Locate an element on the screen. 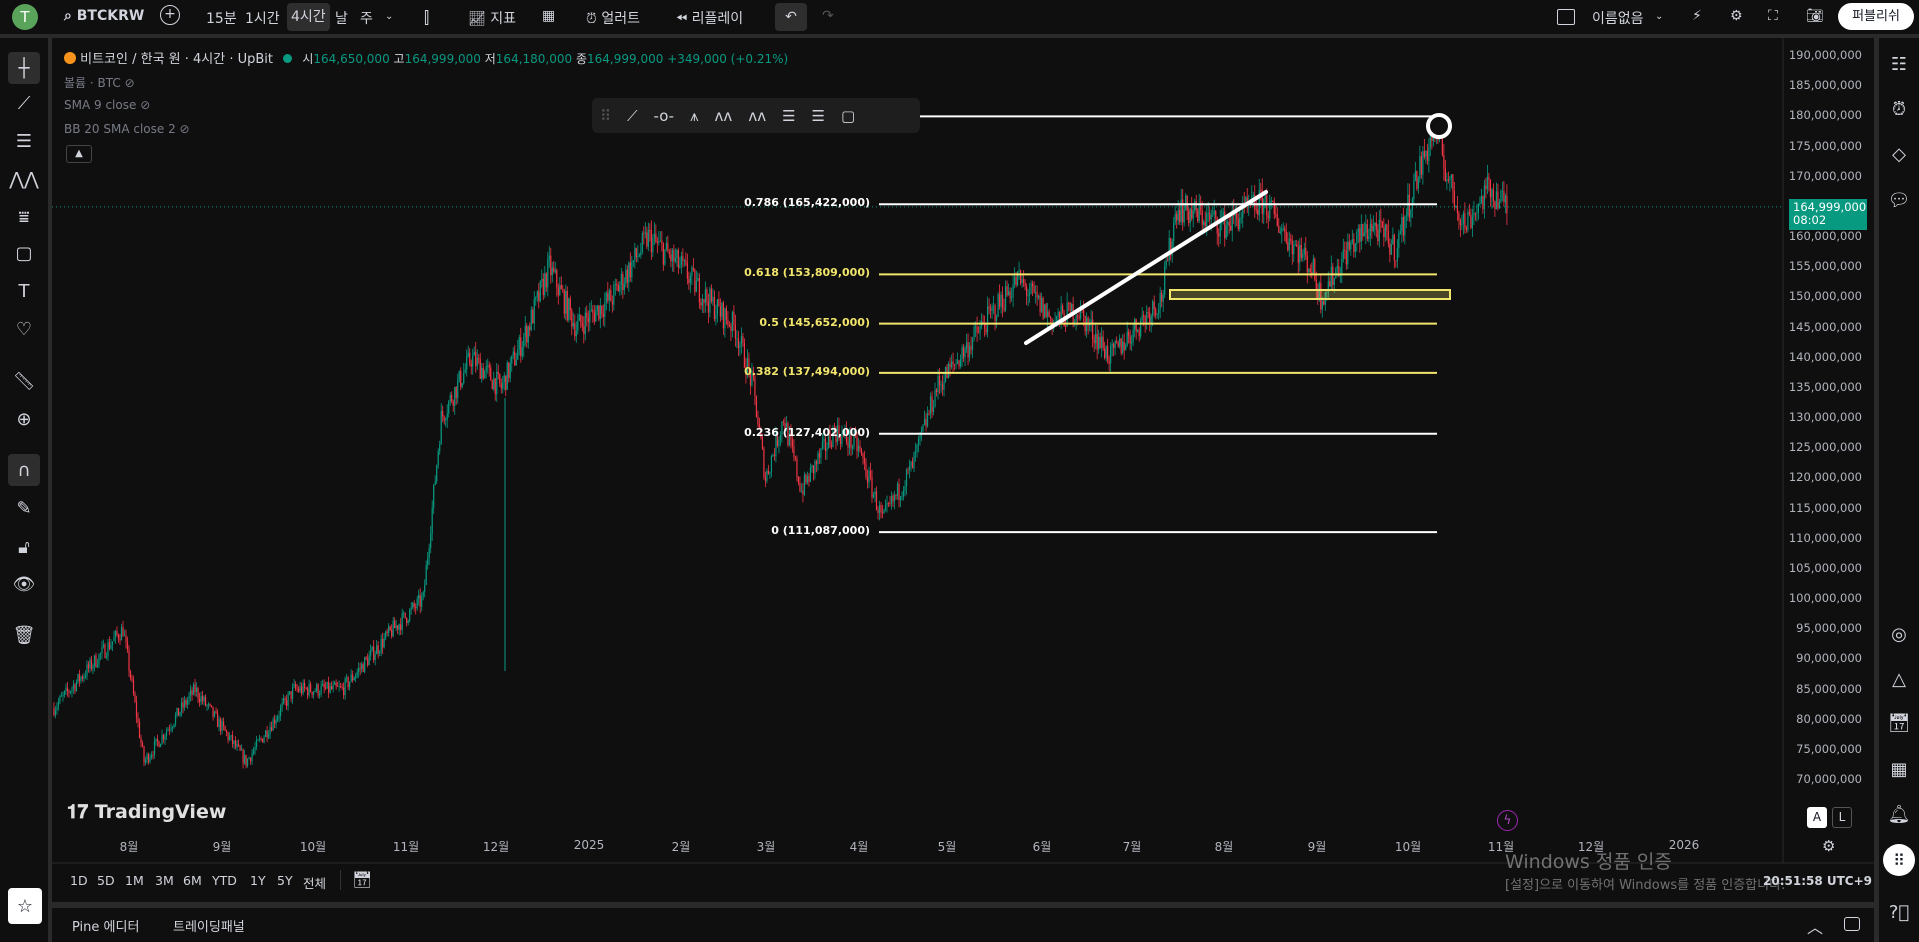 The height and width of the screenshot is (942, 1919). log-scale-button: L is located at coordinates (1842, 817).